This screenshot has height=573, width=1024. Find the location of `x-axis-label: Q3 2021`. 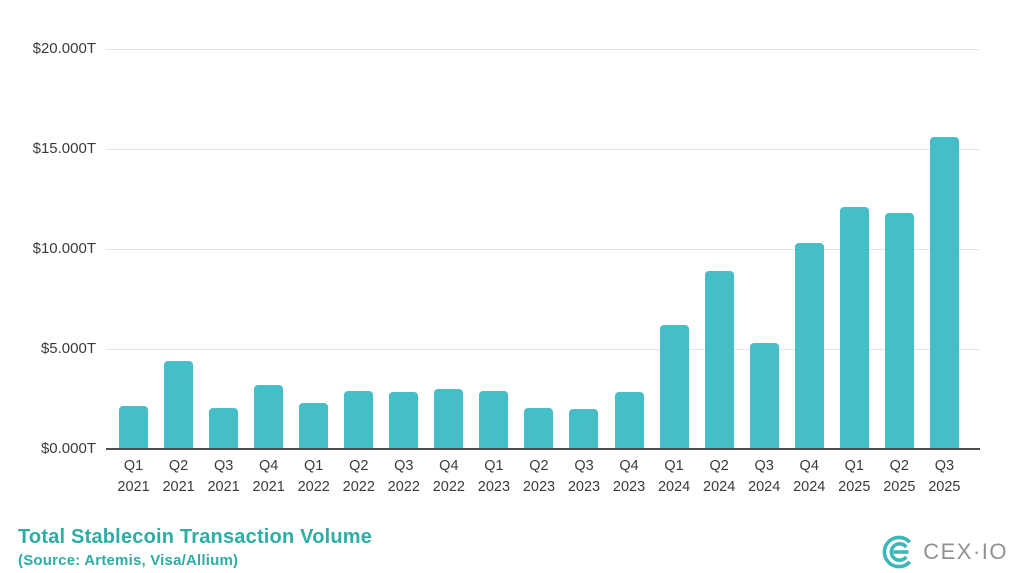

x-axis-label: Q3 2021 is located at coordinates (223, 476).